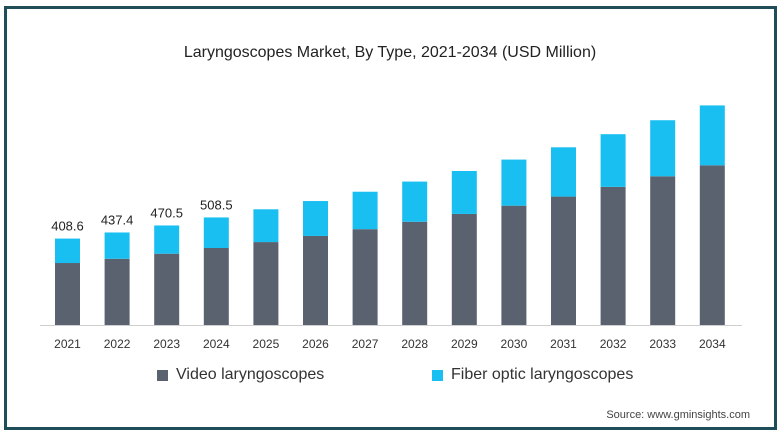 This screenshot has width=780, height=436. I want to click on bar-video-2033, so click(663, 250).